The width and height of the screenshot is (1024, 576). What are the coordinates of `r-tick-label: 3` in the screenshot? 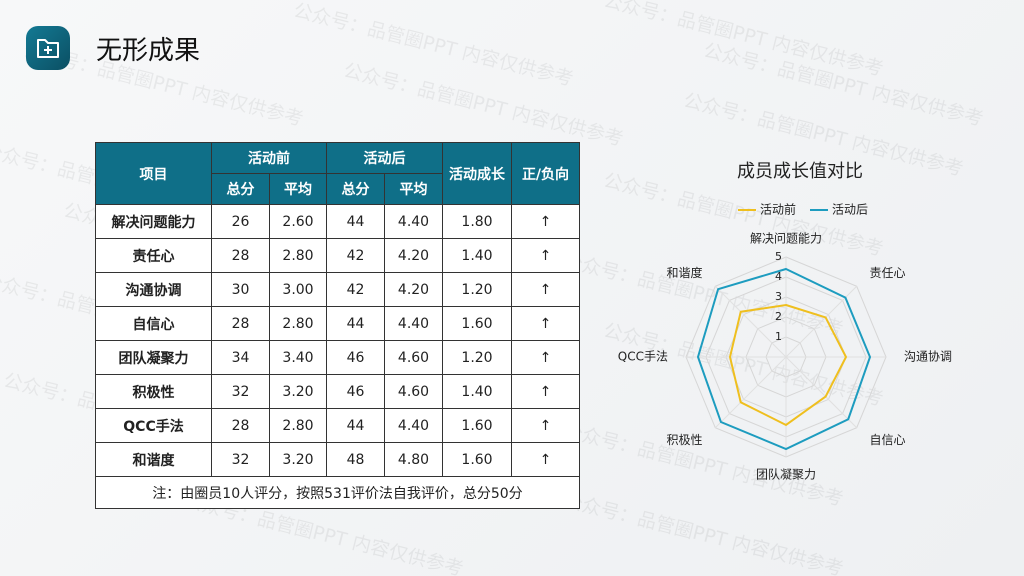 It's located at (778, 296).